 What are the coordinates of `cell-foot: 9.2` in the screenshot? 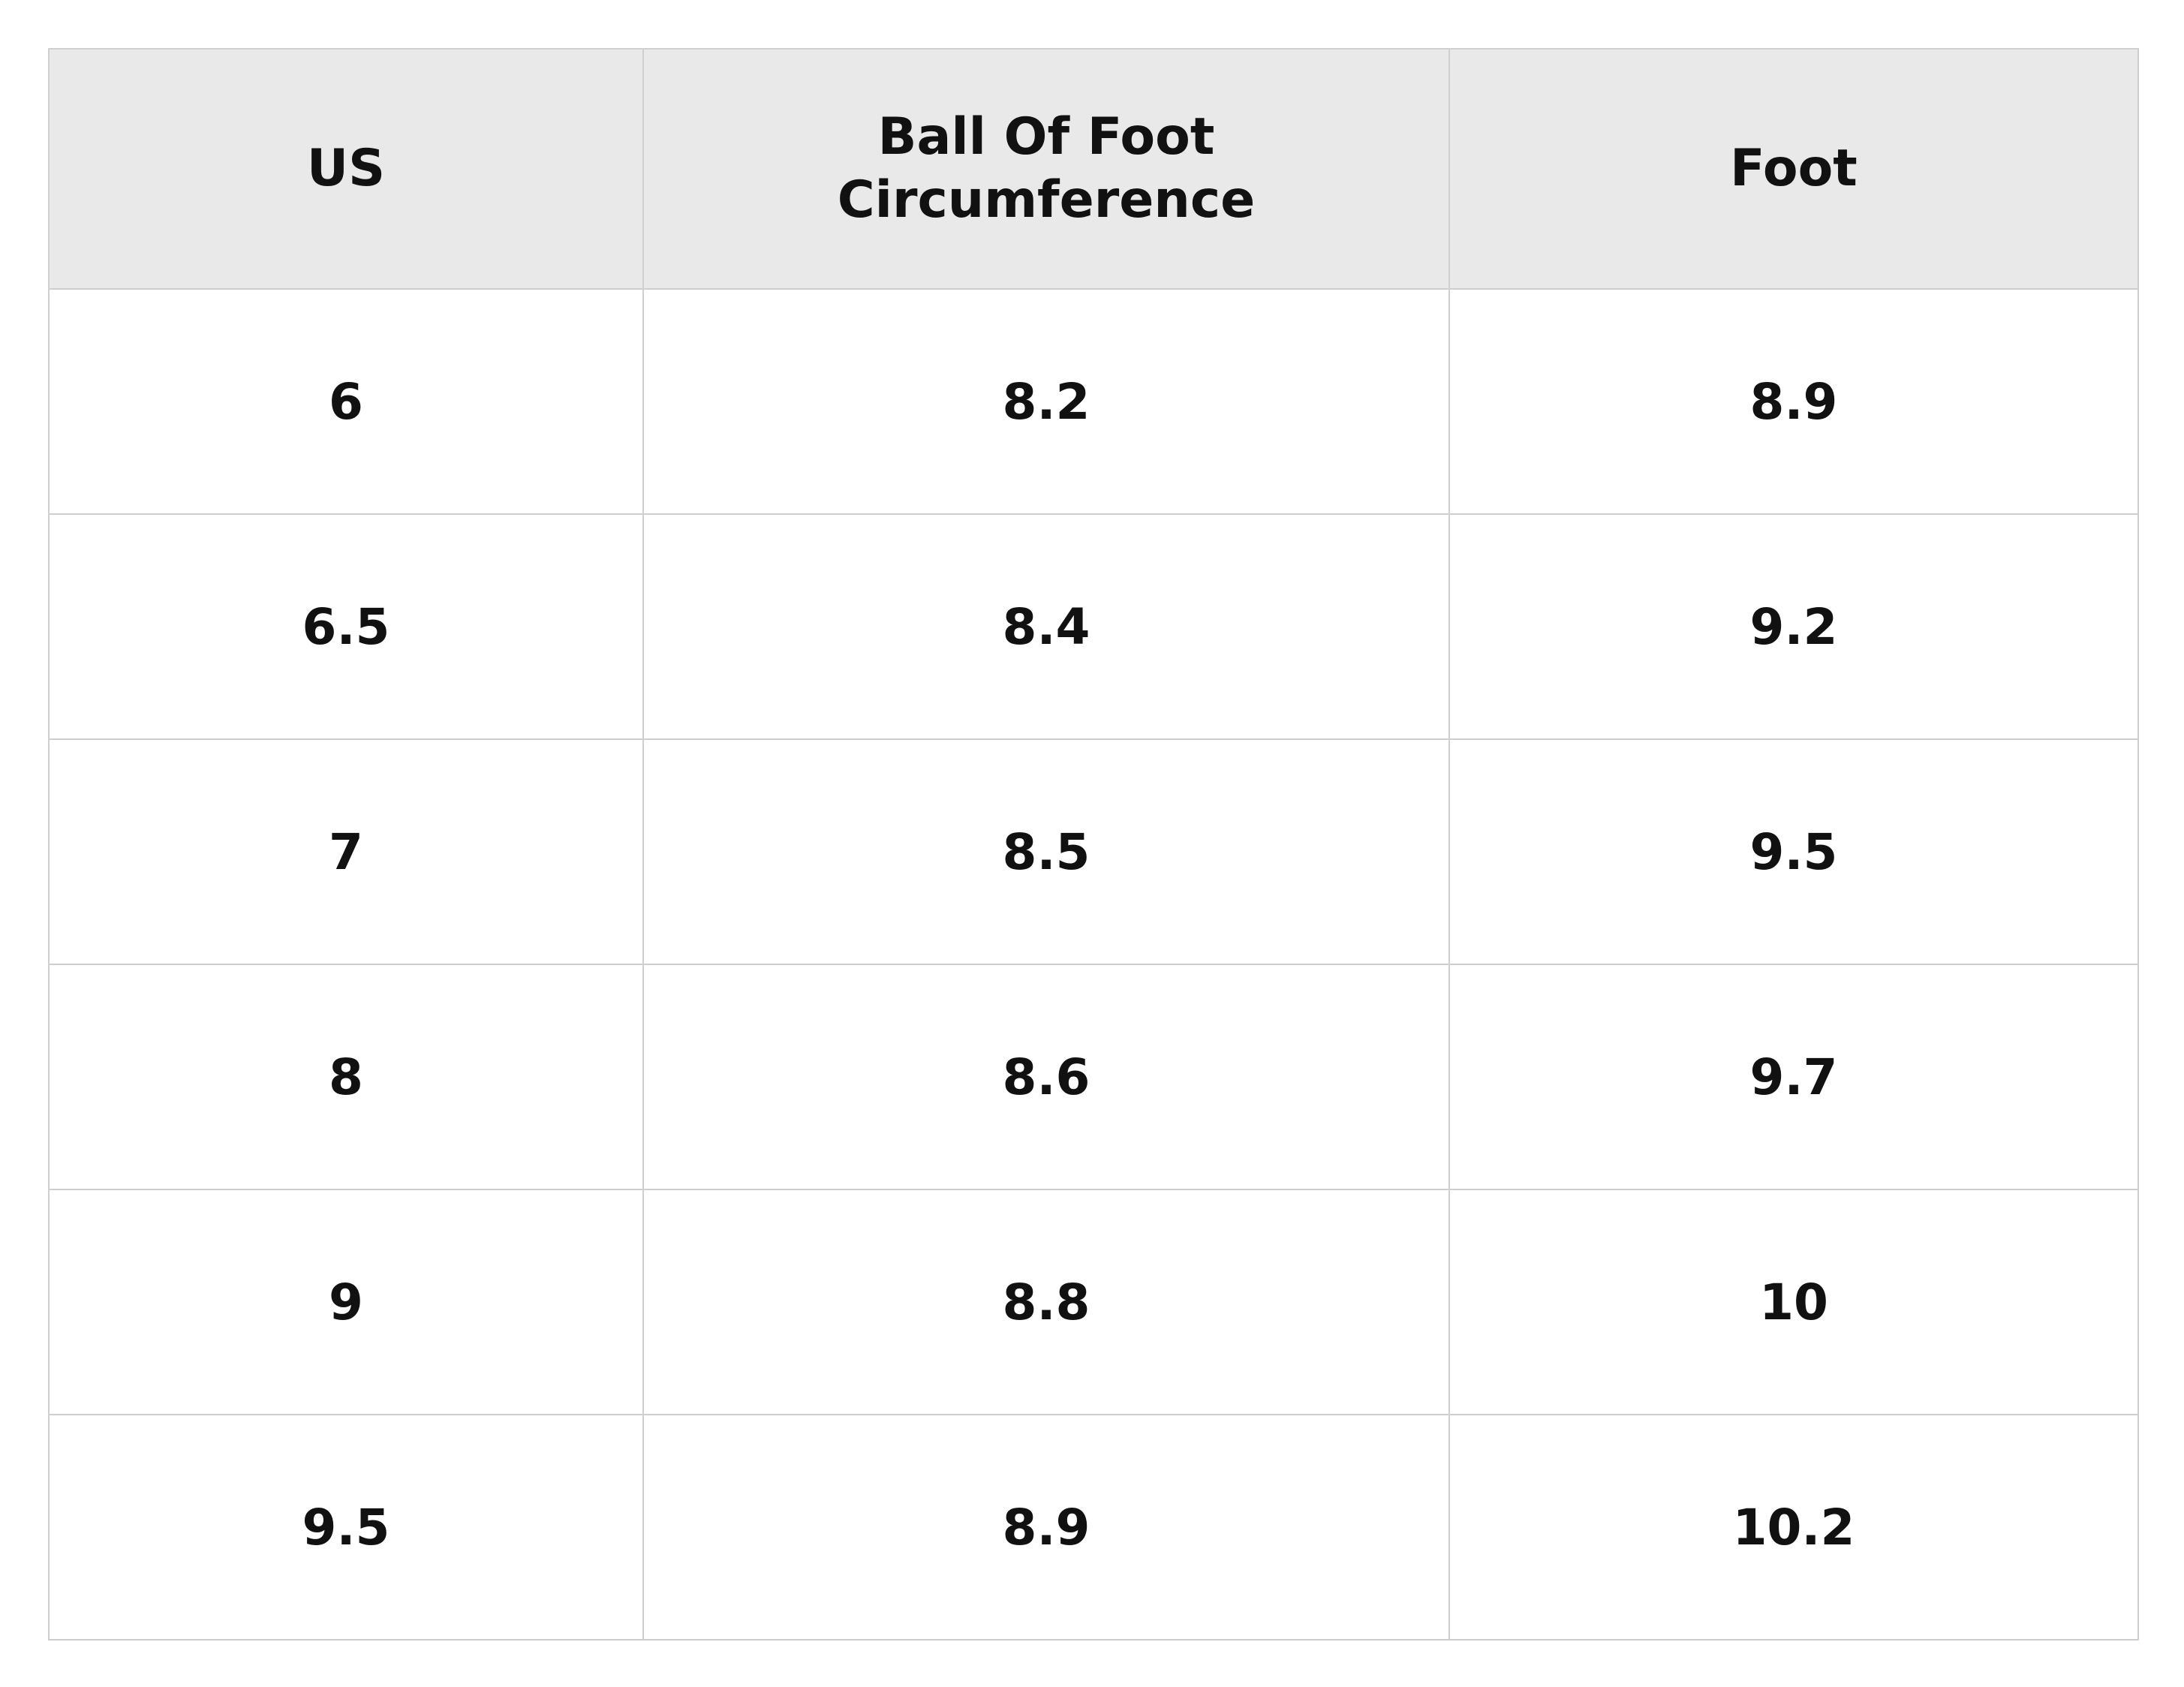 It's located at (1793, 626).